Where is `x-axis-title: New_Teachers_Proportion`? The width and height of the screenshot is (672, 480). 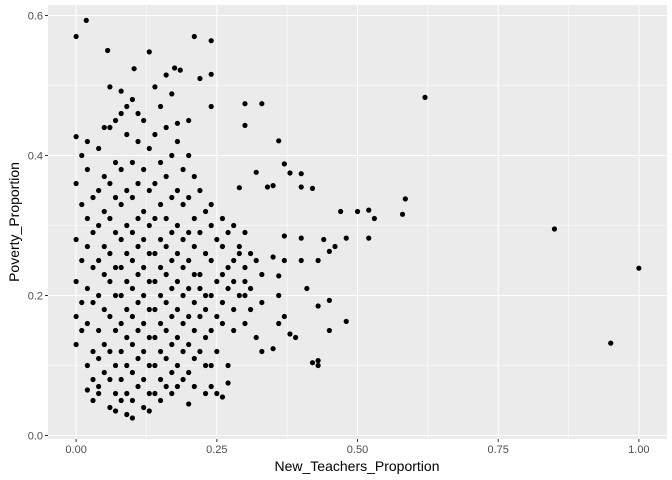
x-axis-title: New_Teachers_Proportion is located at coordinates (357, 466).